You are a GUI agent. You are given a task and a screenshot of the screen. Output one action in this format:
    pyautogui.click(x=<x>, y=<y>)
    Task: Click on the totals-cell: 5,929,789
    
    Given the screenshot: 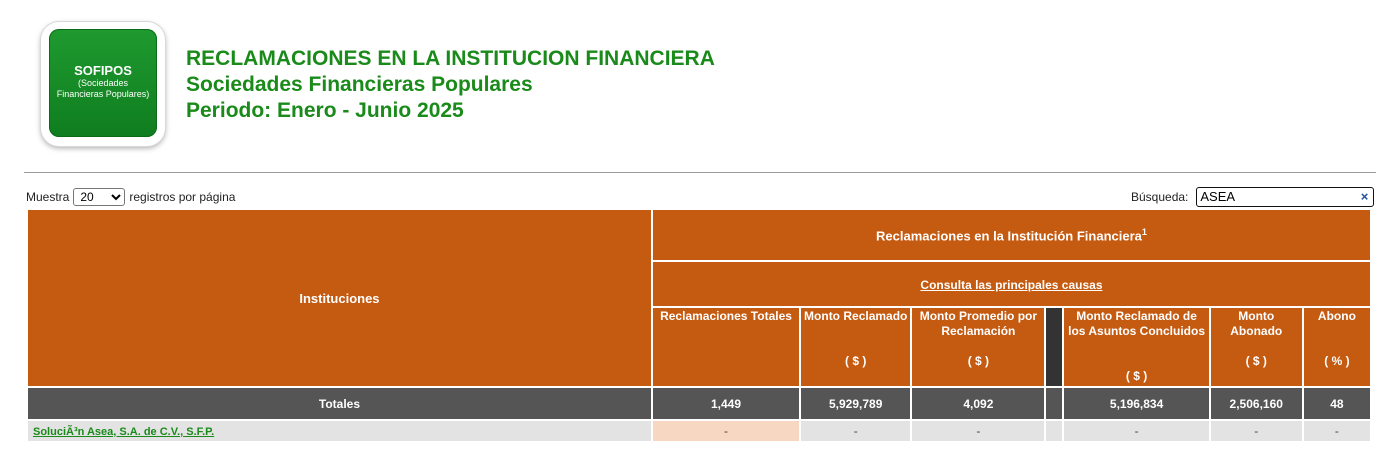 What is the action you would take?
    pyautogui.click(x=856, y=403)
    